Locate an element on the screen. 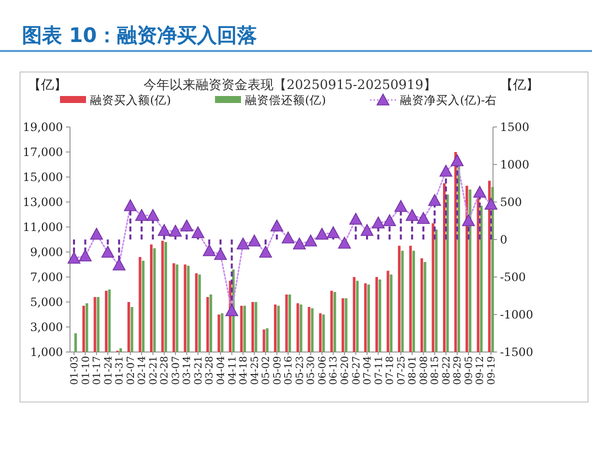  y2-tick-label: 1000 is located at coordinates (515, 165).